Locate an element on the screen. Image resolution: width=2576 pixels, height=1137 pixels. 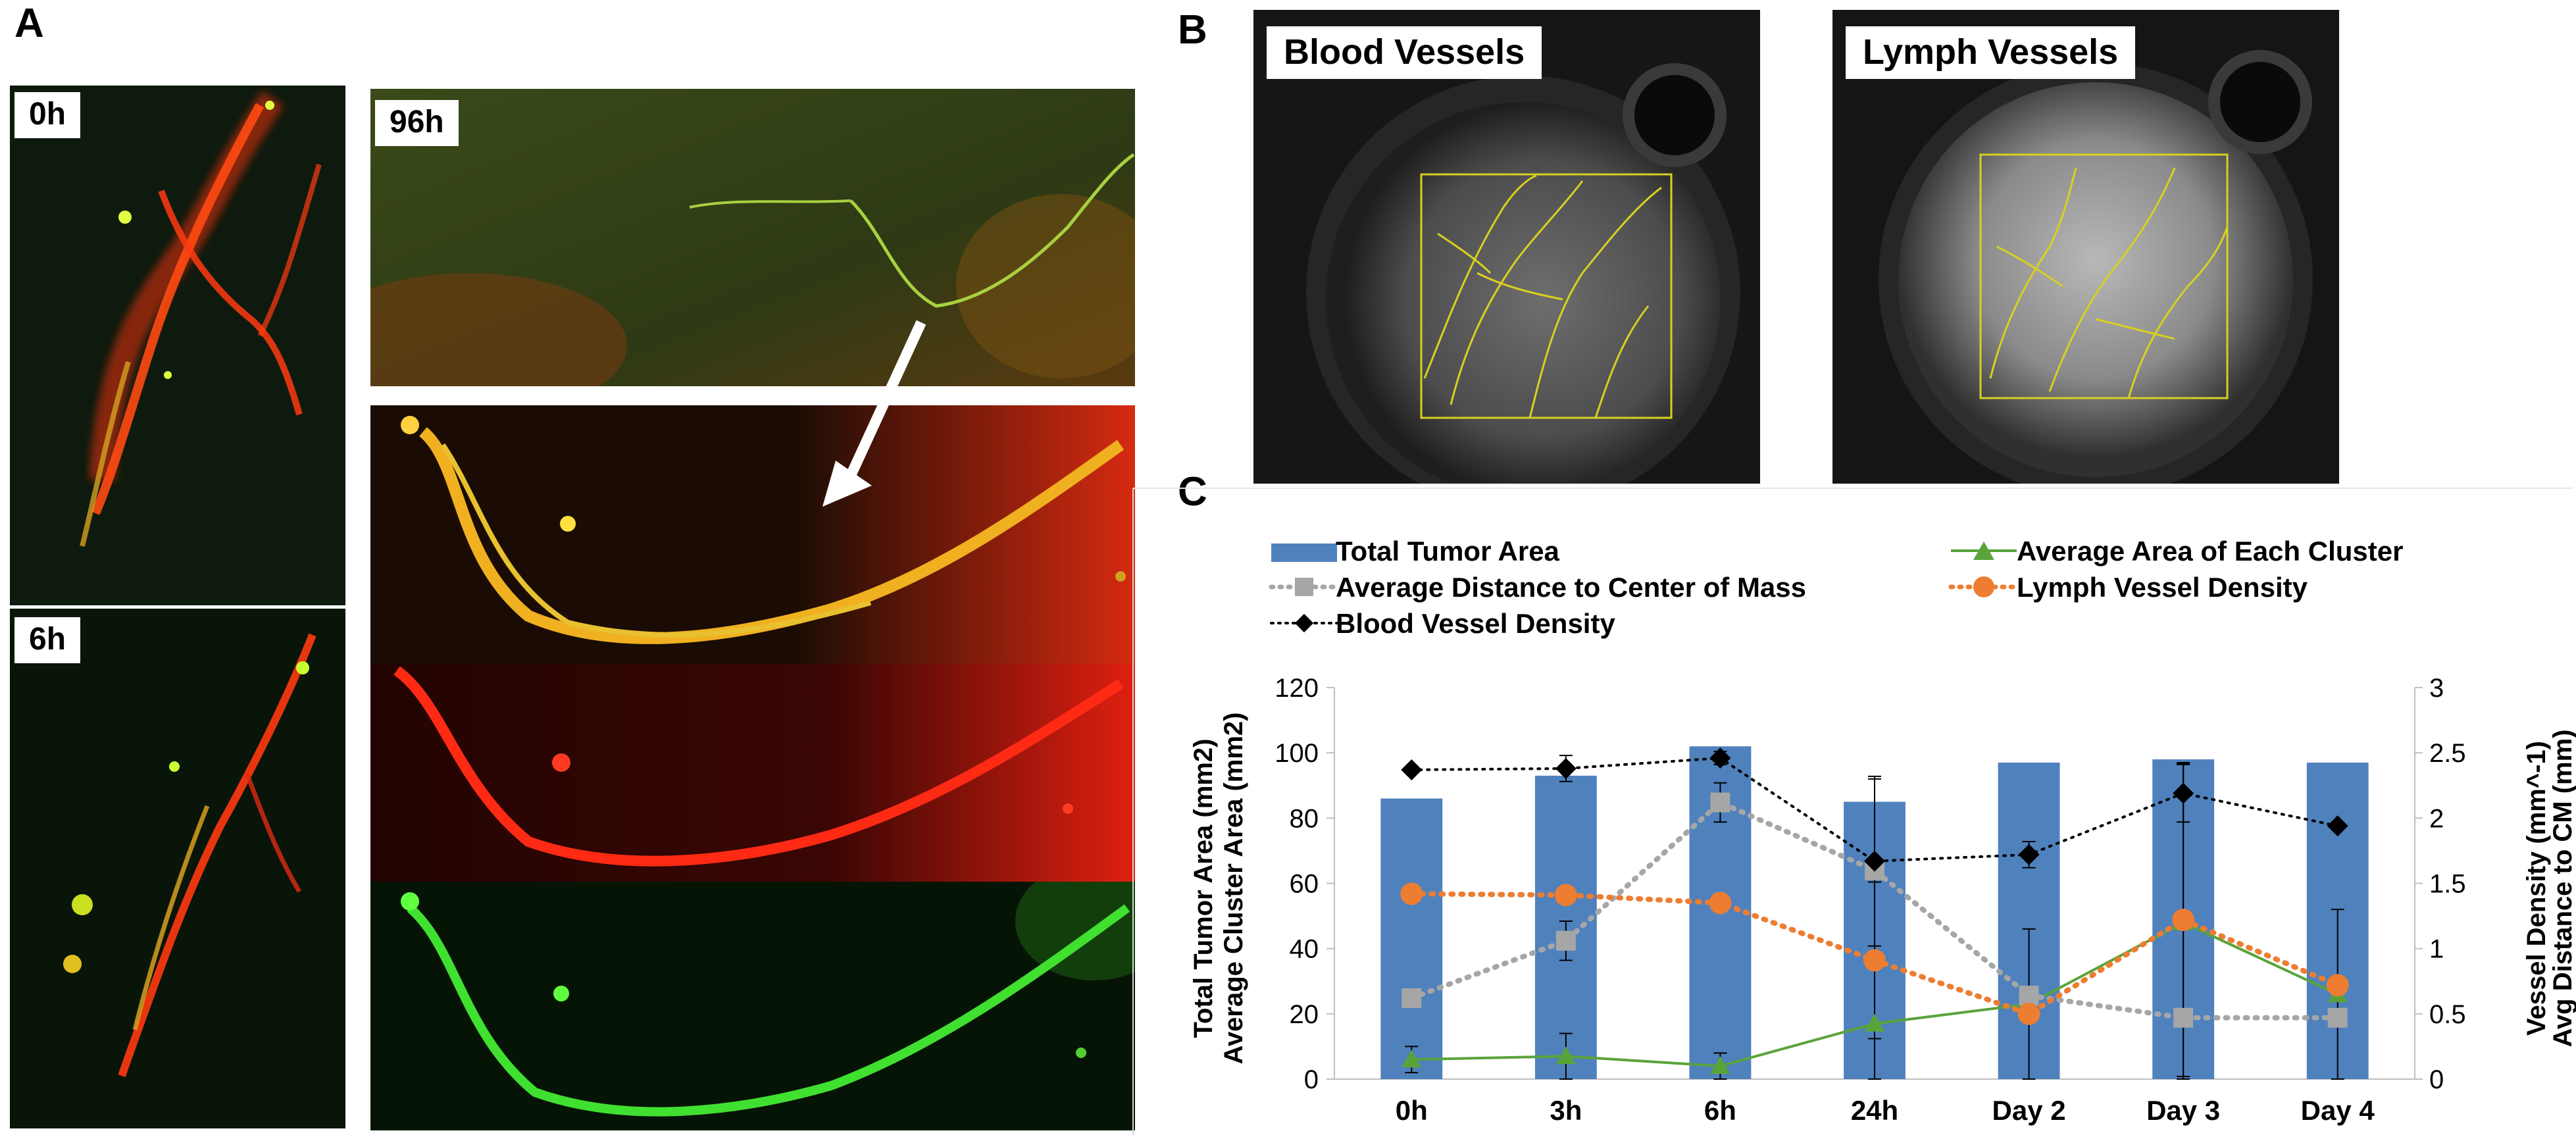
micrograph-green-art is located at coordinates (752, 1006).